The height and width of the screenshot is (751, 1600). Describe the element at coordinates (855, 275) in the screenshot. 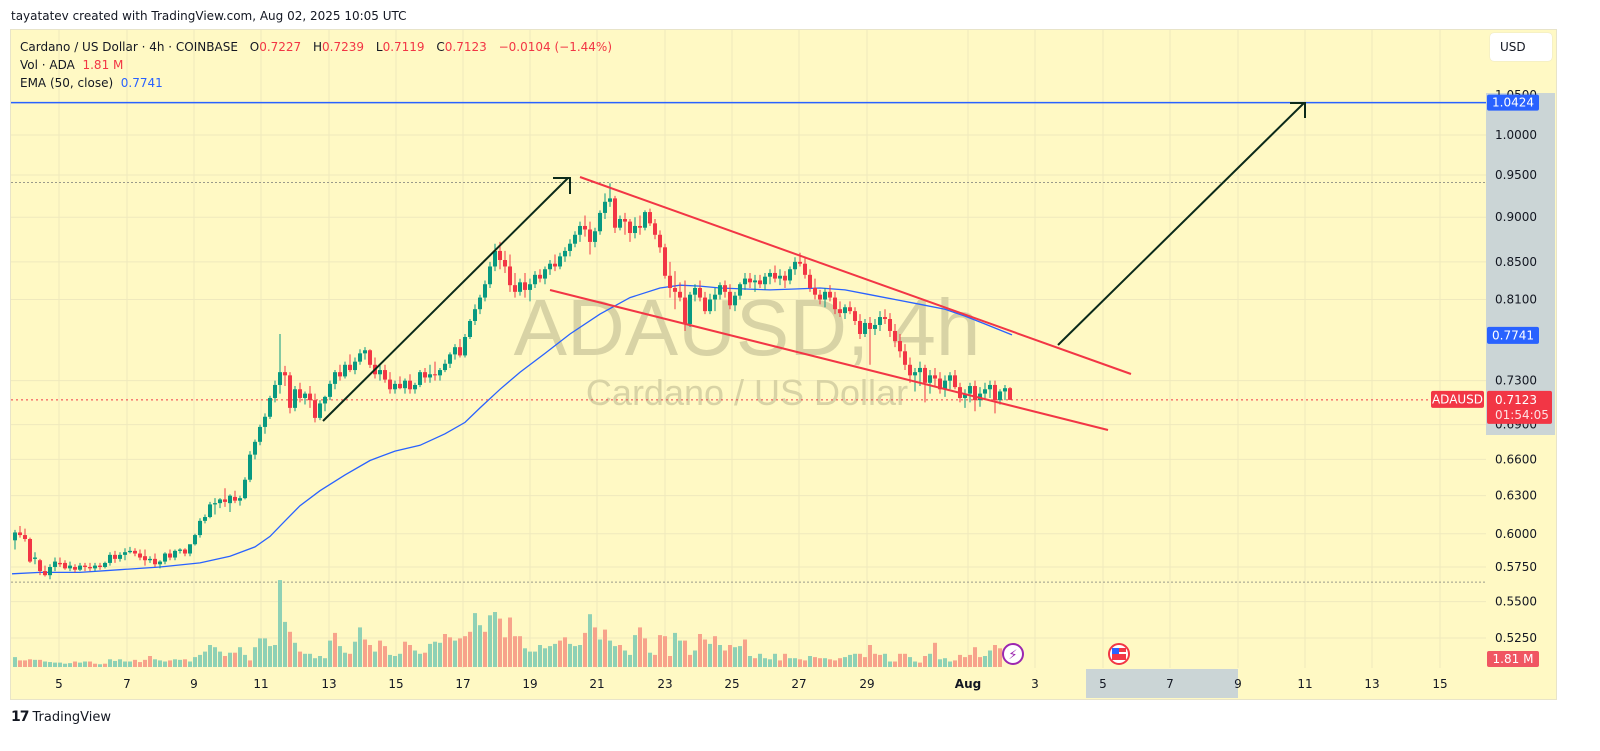

I see `channel-upper-trendline` at that location.